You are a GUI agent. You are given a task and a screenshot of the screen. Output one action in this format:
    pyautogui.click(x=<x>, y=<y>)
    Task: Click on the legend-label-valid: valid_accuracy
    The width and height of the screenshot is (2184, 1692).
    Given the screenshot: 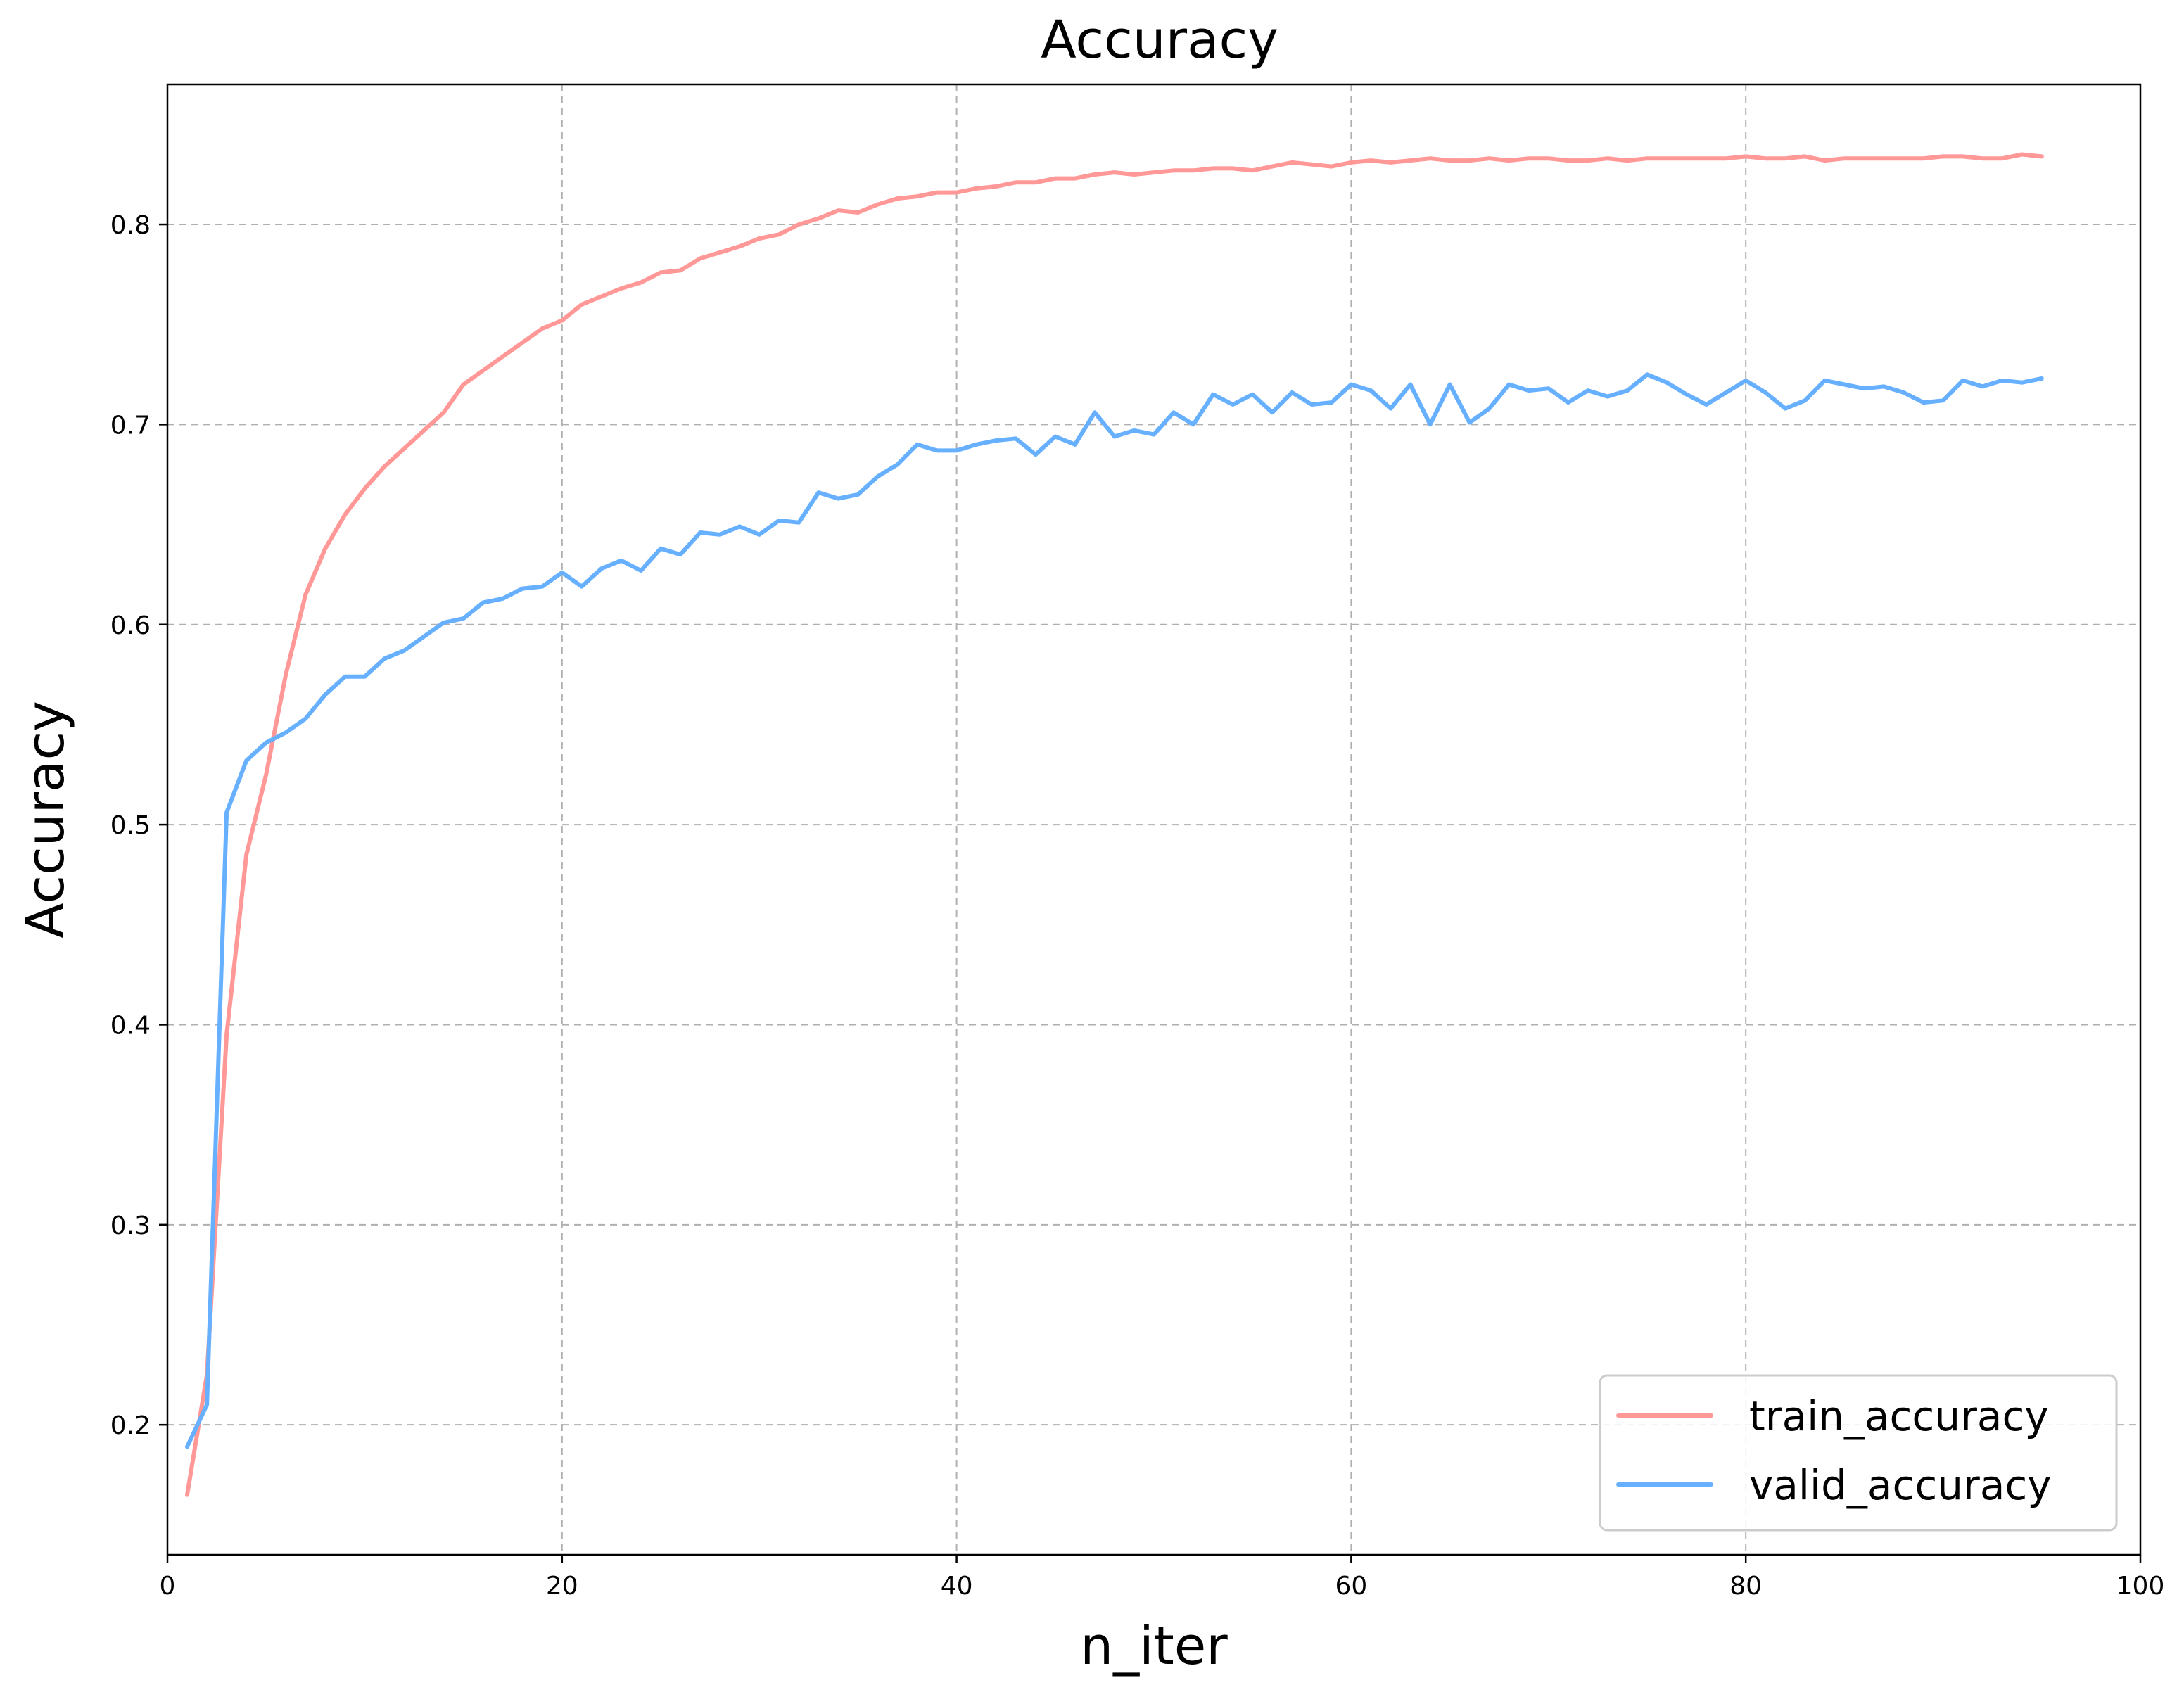 What is the action you would take?
    pyautogui.click(x=1901, y=1485)
    